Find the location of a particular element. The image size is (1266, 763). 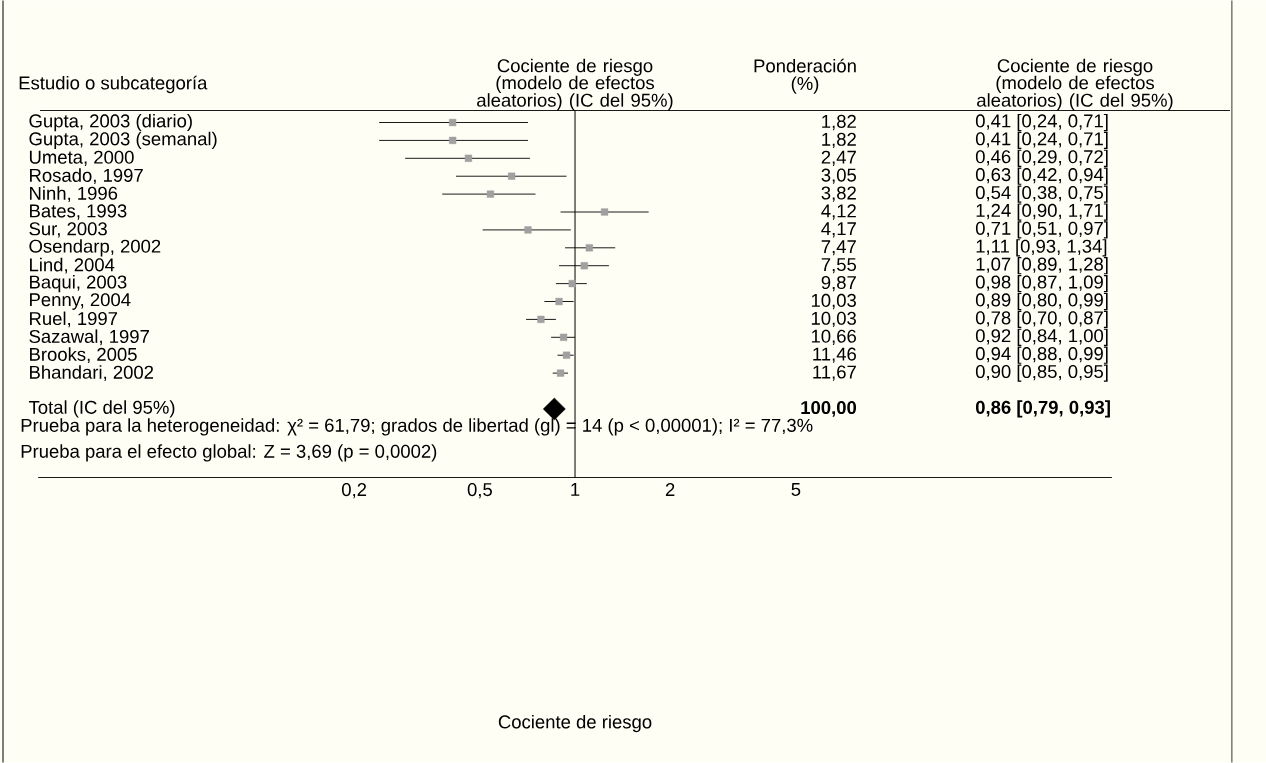

x-tick-label: 5 is located at coordinates (796, 489).